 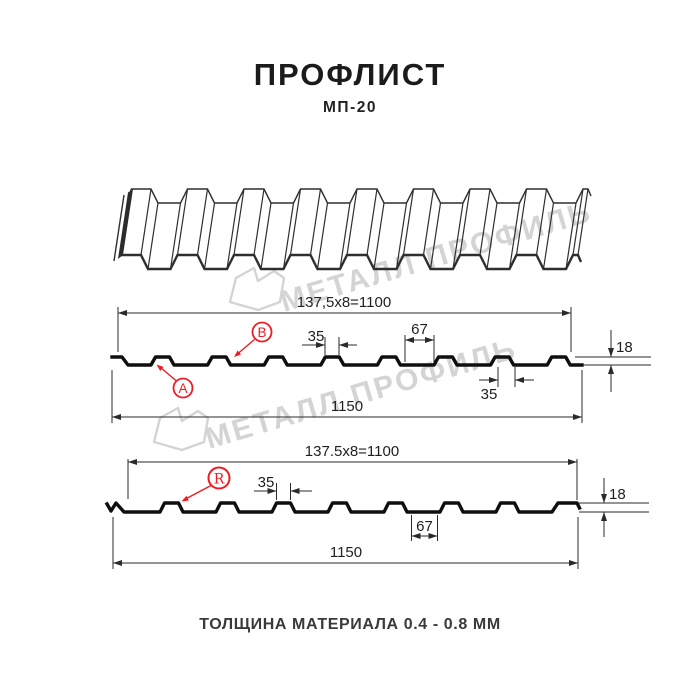 What do you see at coordinates (344, 323) in the screenshot?
I see `dim-length-top-ab: 137,5x8=1100` at bounding box center [344, 323].